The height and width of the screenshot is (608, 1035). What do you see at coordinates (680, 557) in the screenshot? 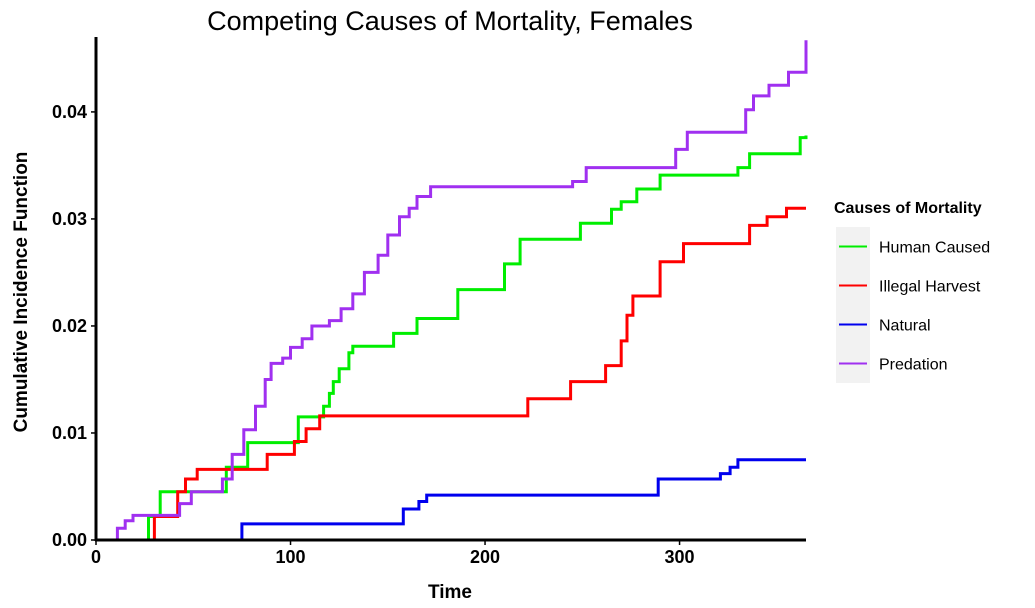
I see `x-tick-label: 300` at bounding box center [680, 557].